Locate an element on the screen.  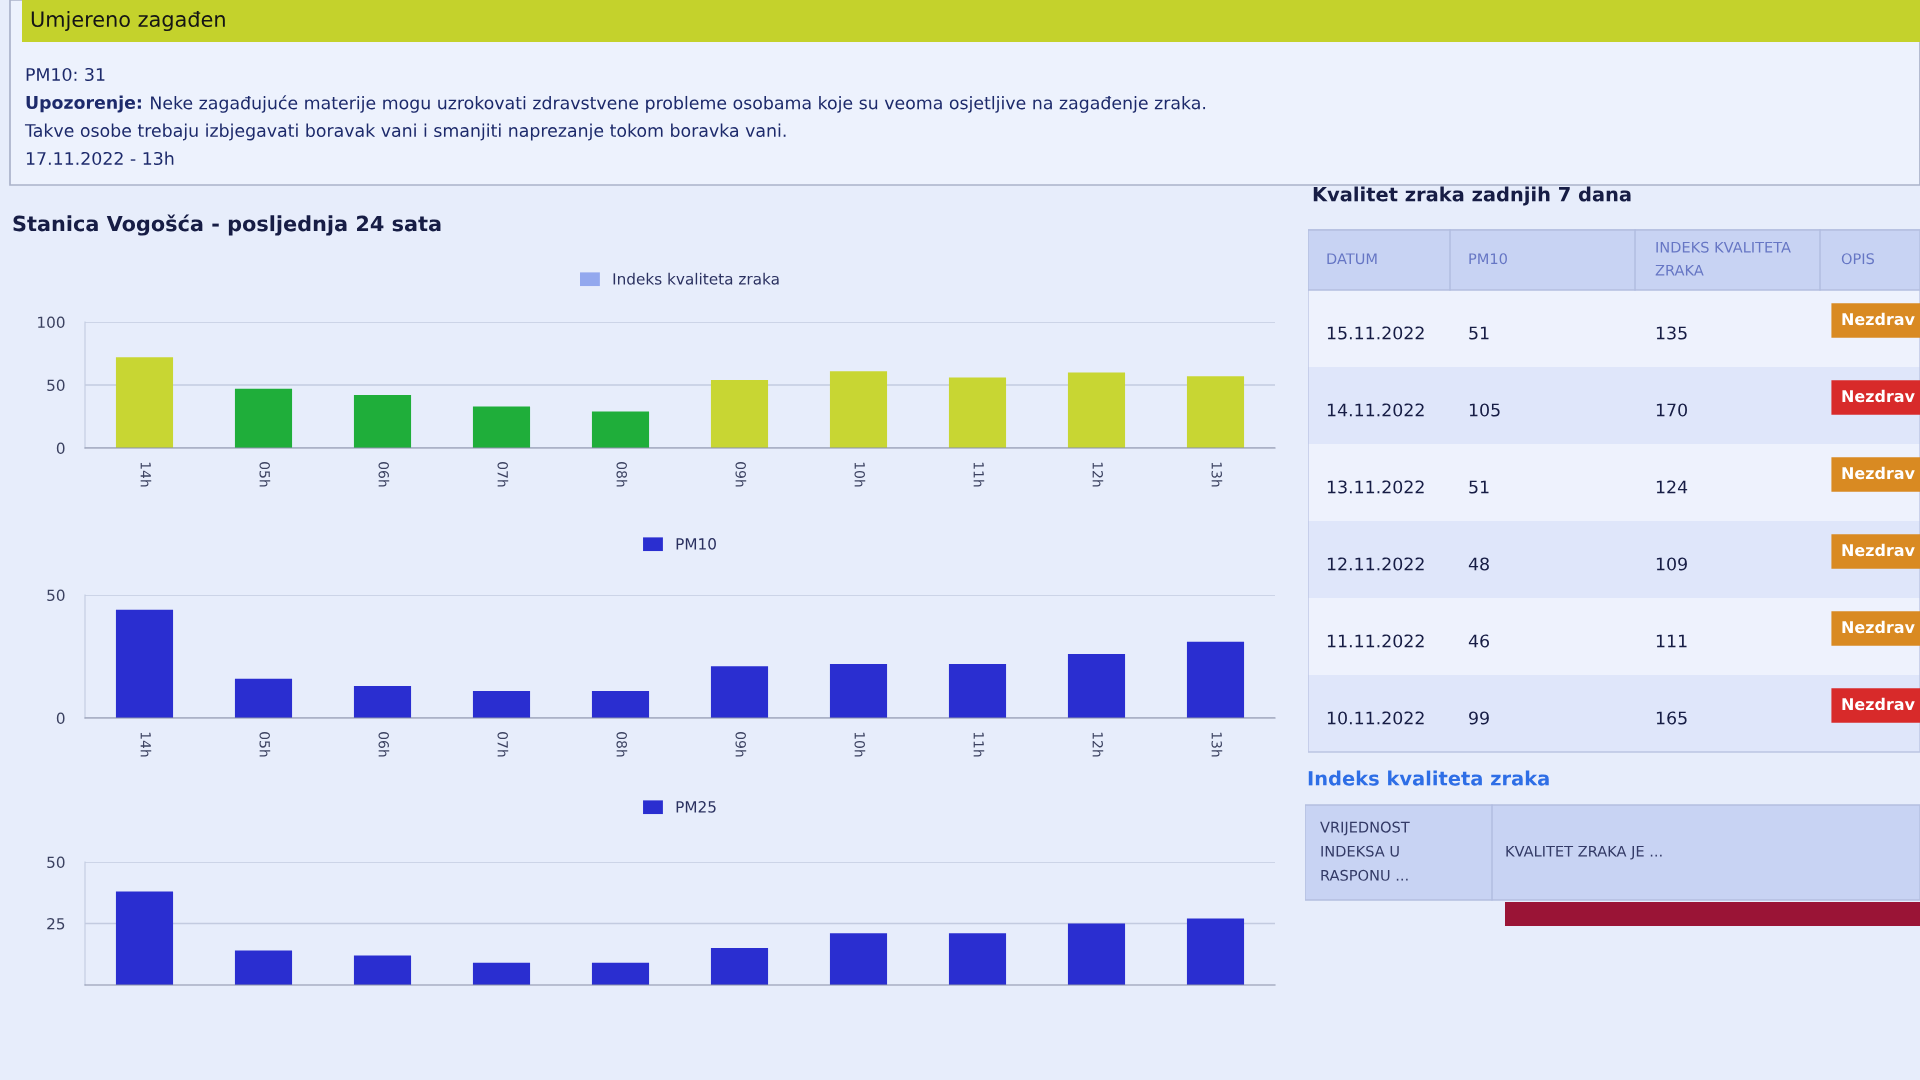
text: 111 is located at coordinates (1671, 641).